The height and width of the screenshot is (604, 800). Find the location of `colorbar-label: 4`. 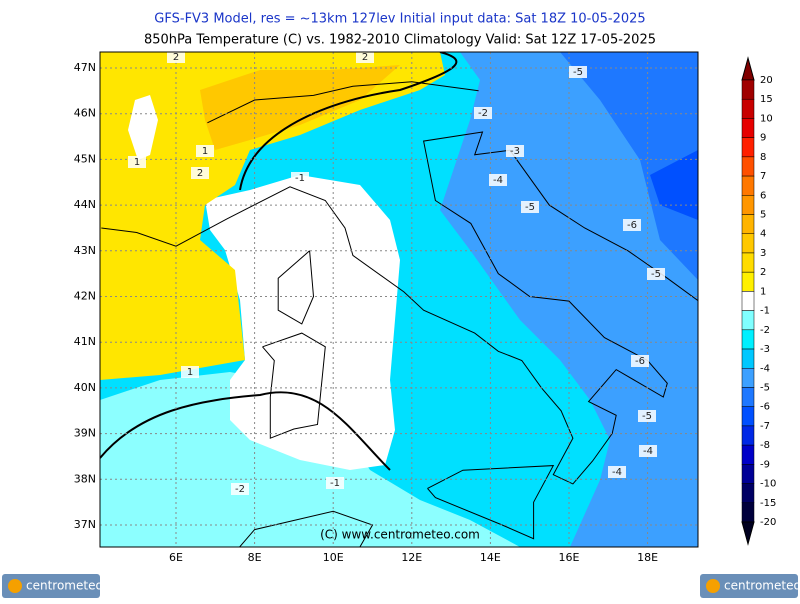

colorbar-label: 4 is located at coordinates (763, 234).